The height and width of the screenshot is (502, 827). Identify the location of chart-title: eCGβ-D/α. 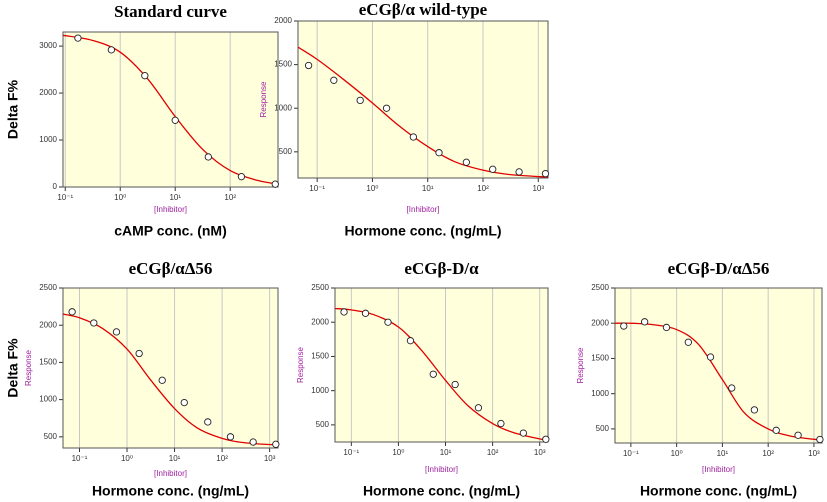
(441, 268).